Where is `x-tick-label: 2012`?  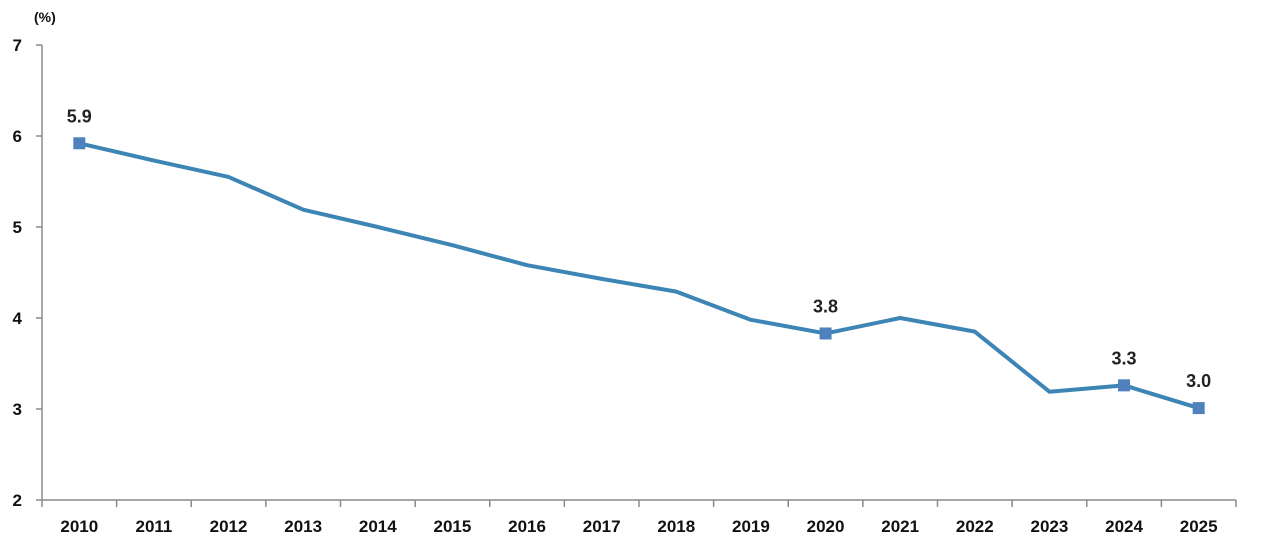
x-tick-label: 2012 is located at coordinates (229, 526).